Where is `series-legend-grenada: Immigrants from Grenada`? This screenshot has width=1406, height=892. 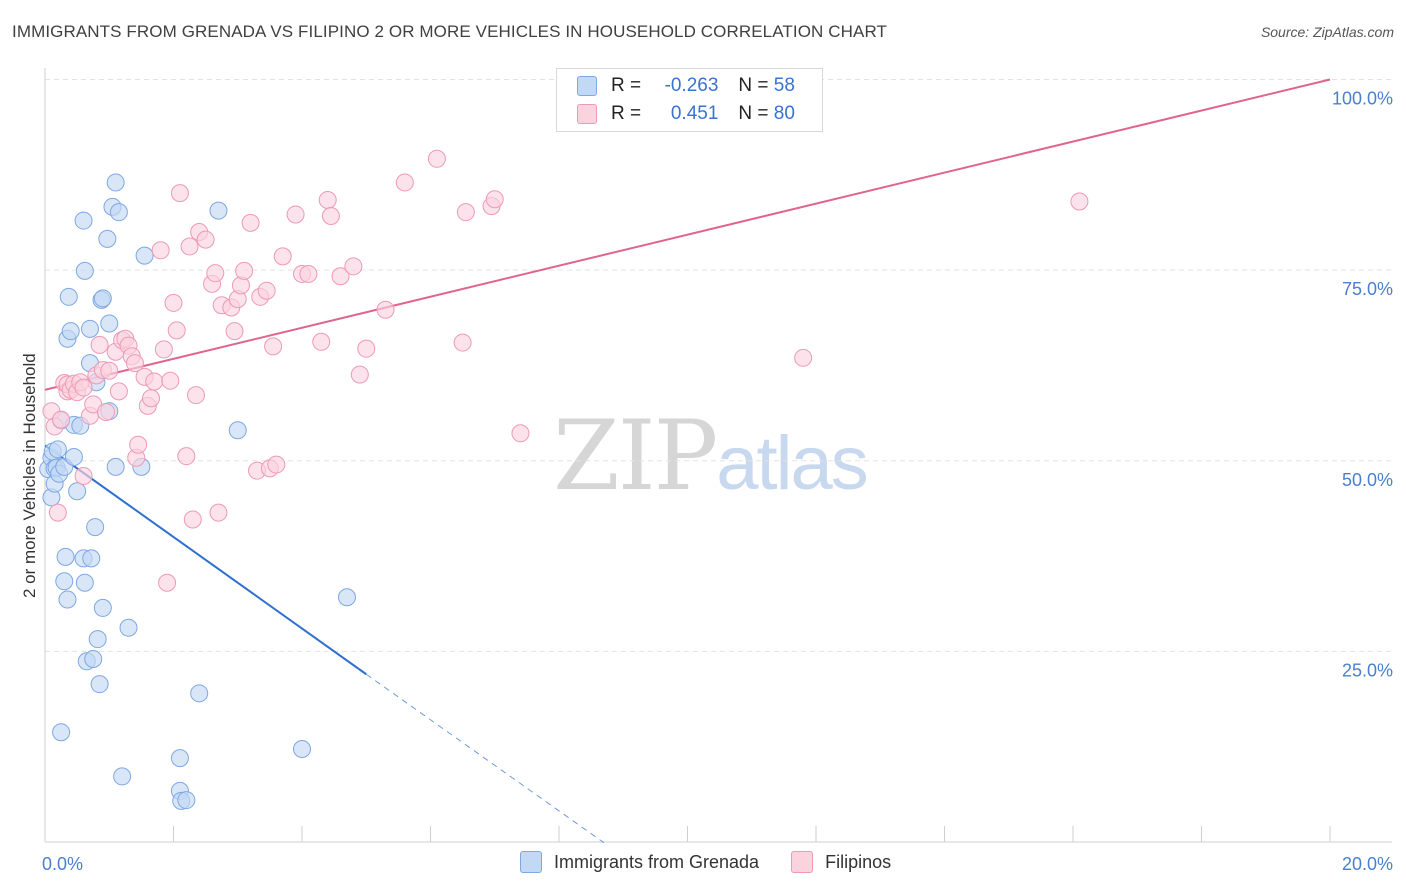
series-legend-grenada: Immigrants from Grenada is located at coordinates (639, 862).